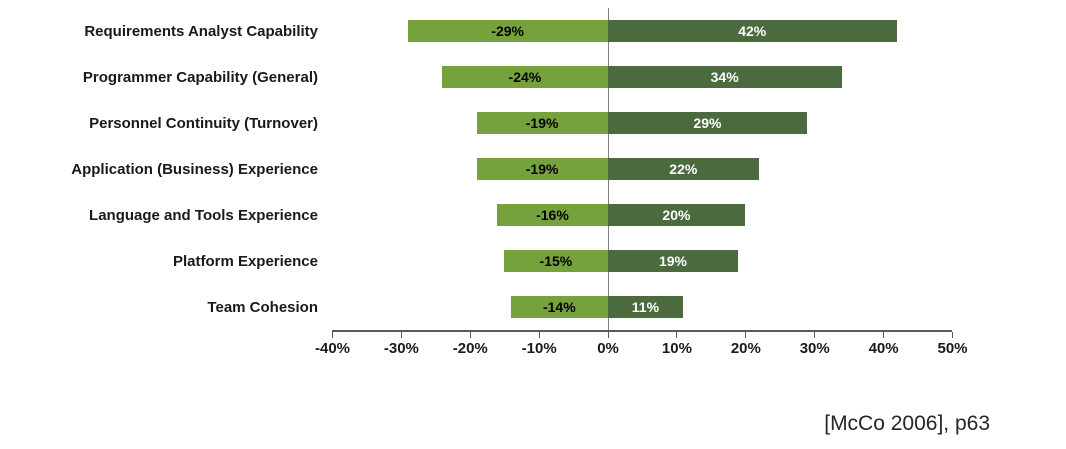 The width and height of the screenshot is (1066, 449). Describe the element at coordinates (907, 423) in the screenshot. I see `citation: [McCo 2006], p63` at that location.